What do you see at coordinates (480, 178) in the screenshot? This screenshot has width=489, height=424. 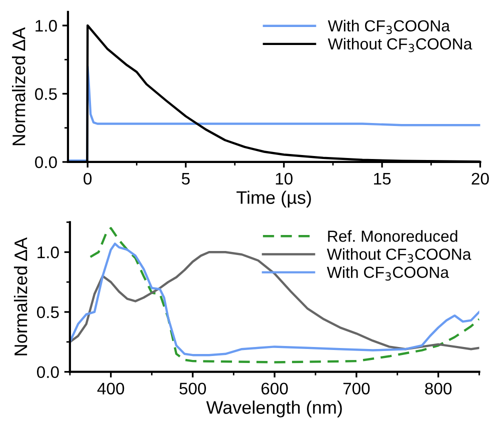 I see `x-tick-label: 20` at bounding box center [480, 178].